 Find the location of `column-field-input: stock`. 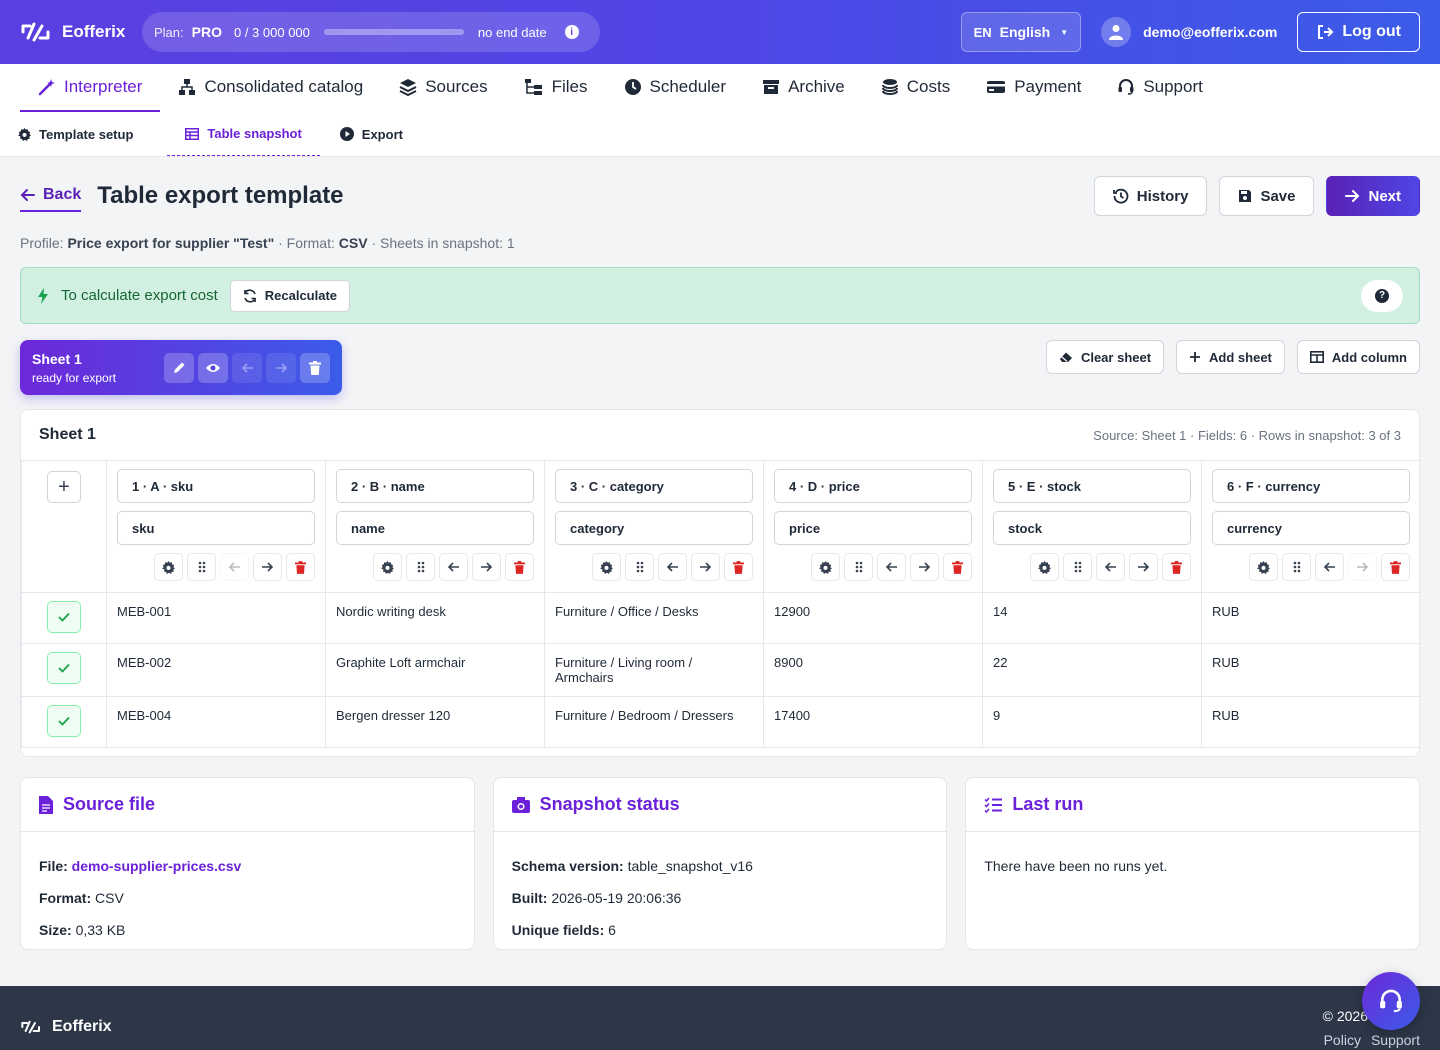

column-field-input: stock is located at coordinates (1092, 528).